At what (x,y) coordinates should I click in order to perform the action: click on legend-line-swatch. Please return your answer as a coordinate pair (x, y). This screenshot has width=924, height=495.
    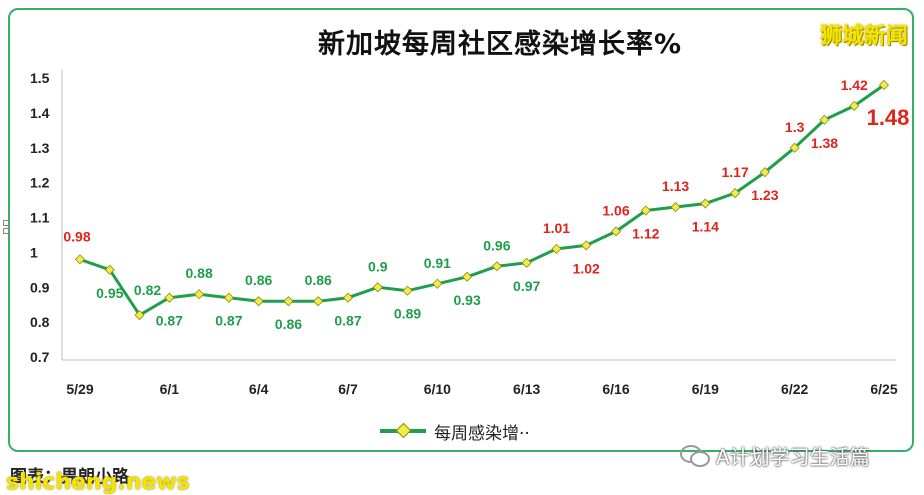
    Looking at the image, I should click on (403, 430).